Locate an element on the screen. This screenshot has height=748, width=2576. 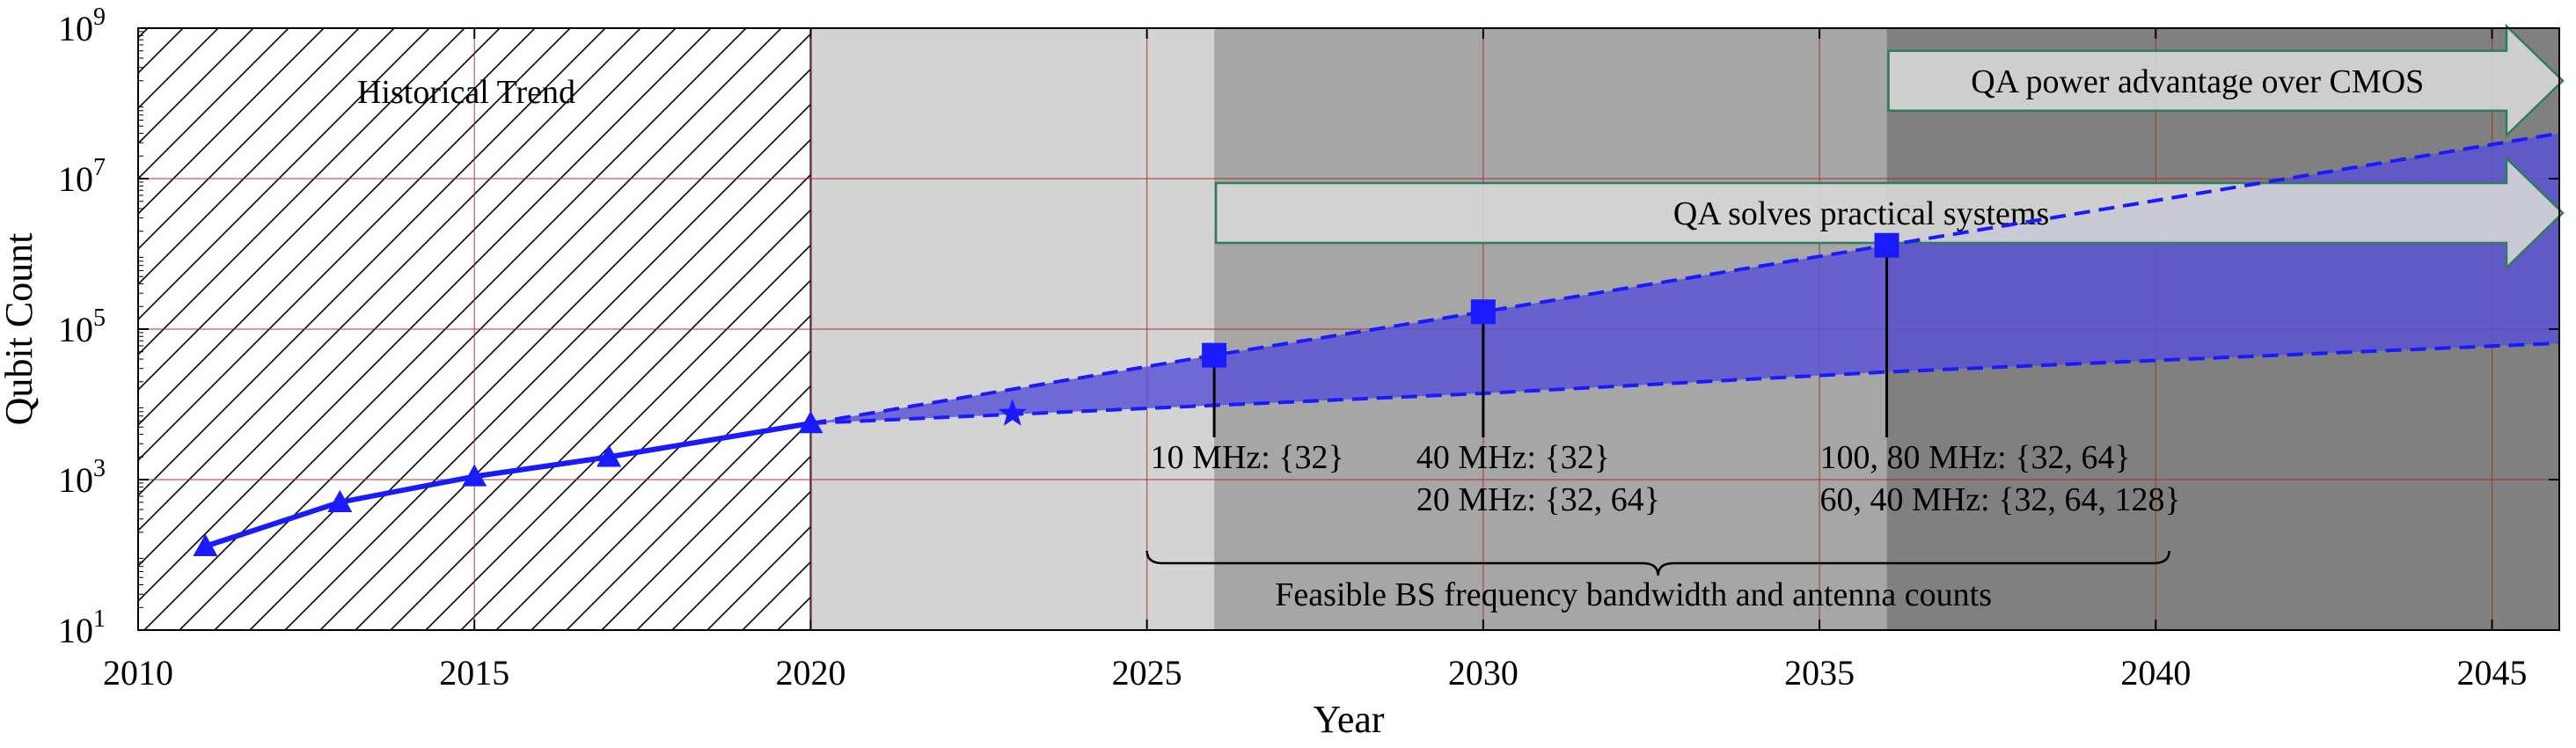
y-tick-label-9: 10⁹ is located at coordinates (82, 26).